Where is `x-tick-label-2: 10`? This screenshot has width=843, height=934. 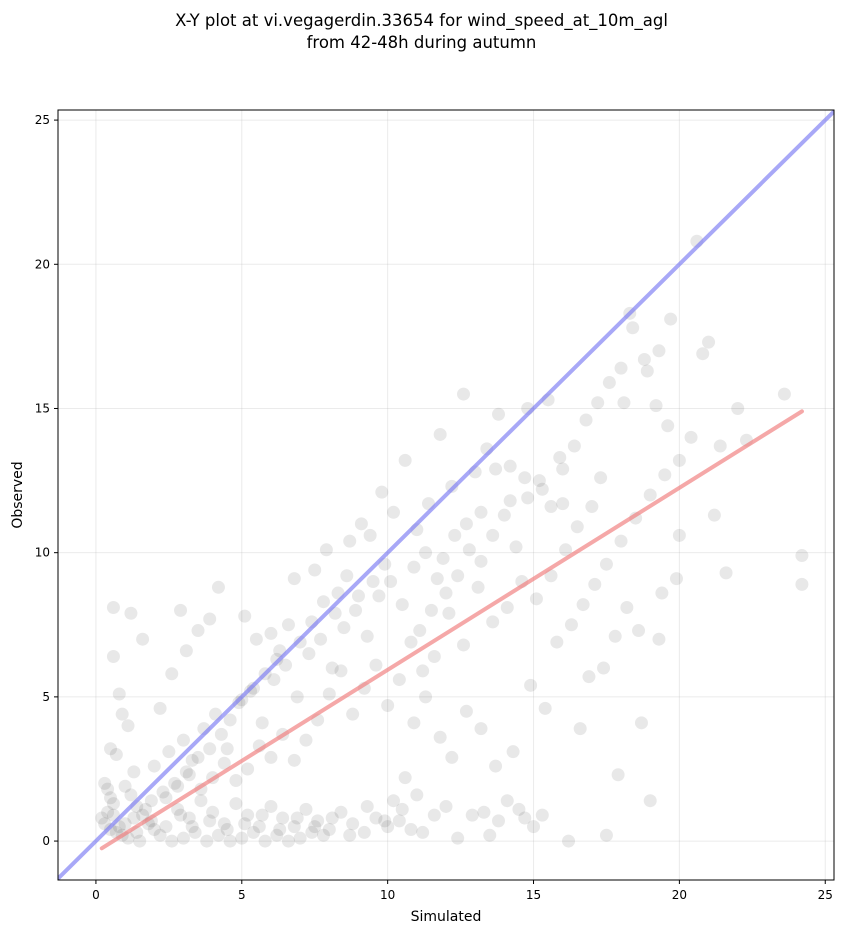 x-tick-label-2: 10 is located at coordinates (387, 895).